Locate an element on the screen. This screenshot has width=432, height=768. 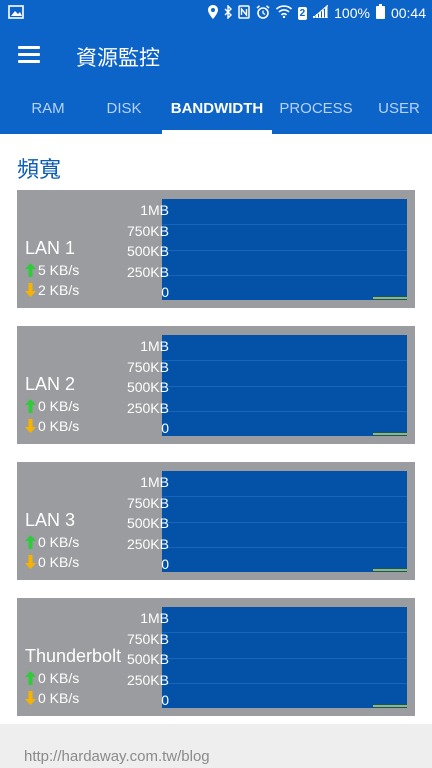
alarm-icon is located at coordinates (263, 13).